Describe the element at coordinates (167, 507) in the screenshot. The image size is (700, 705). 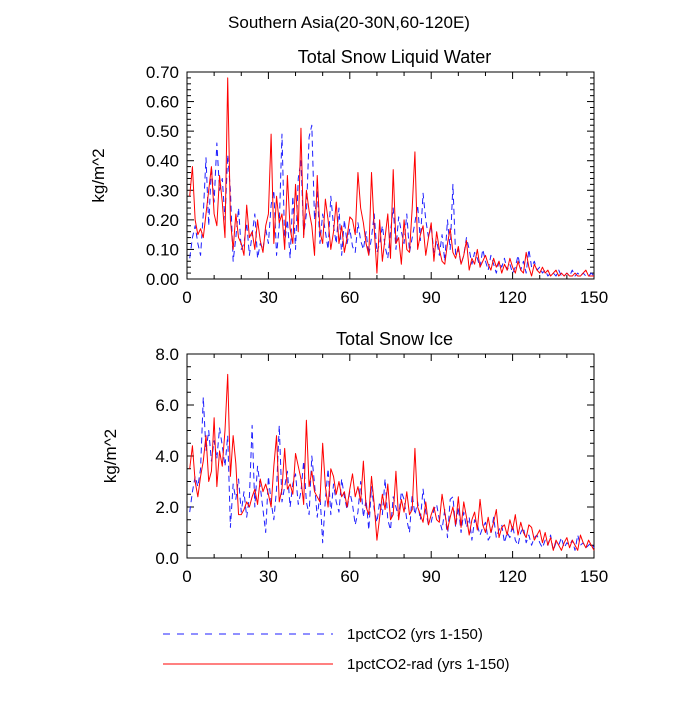
I see `y-tick-label: 2.0` at that location.